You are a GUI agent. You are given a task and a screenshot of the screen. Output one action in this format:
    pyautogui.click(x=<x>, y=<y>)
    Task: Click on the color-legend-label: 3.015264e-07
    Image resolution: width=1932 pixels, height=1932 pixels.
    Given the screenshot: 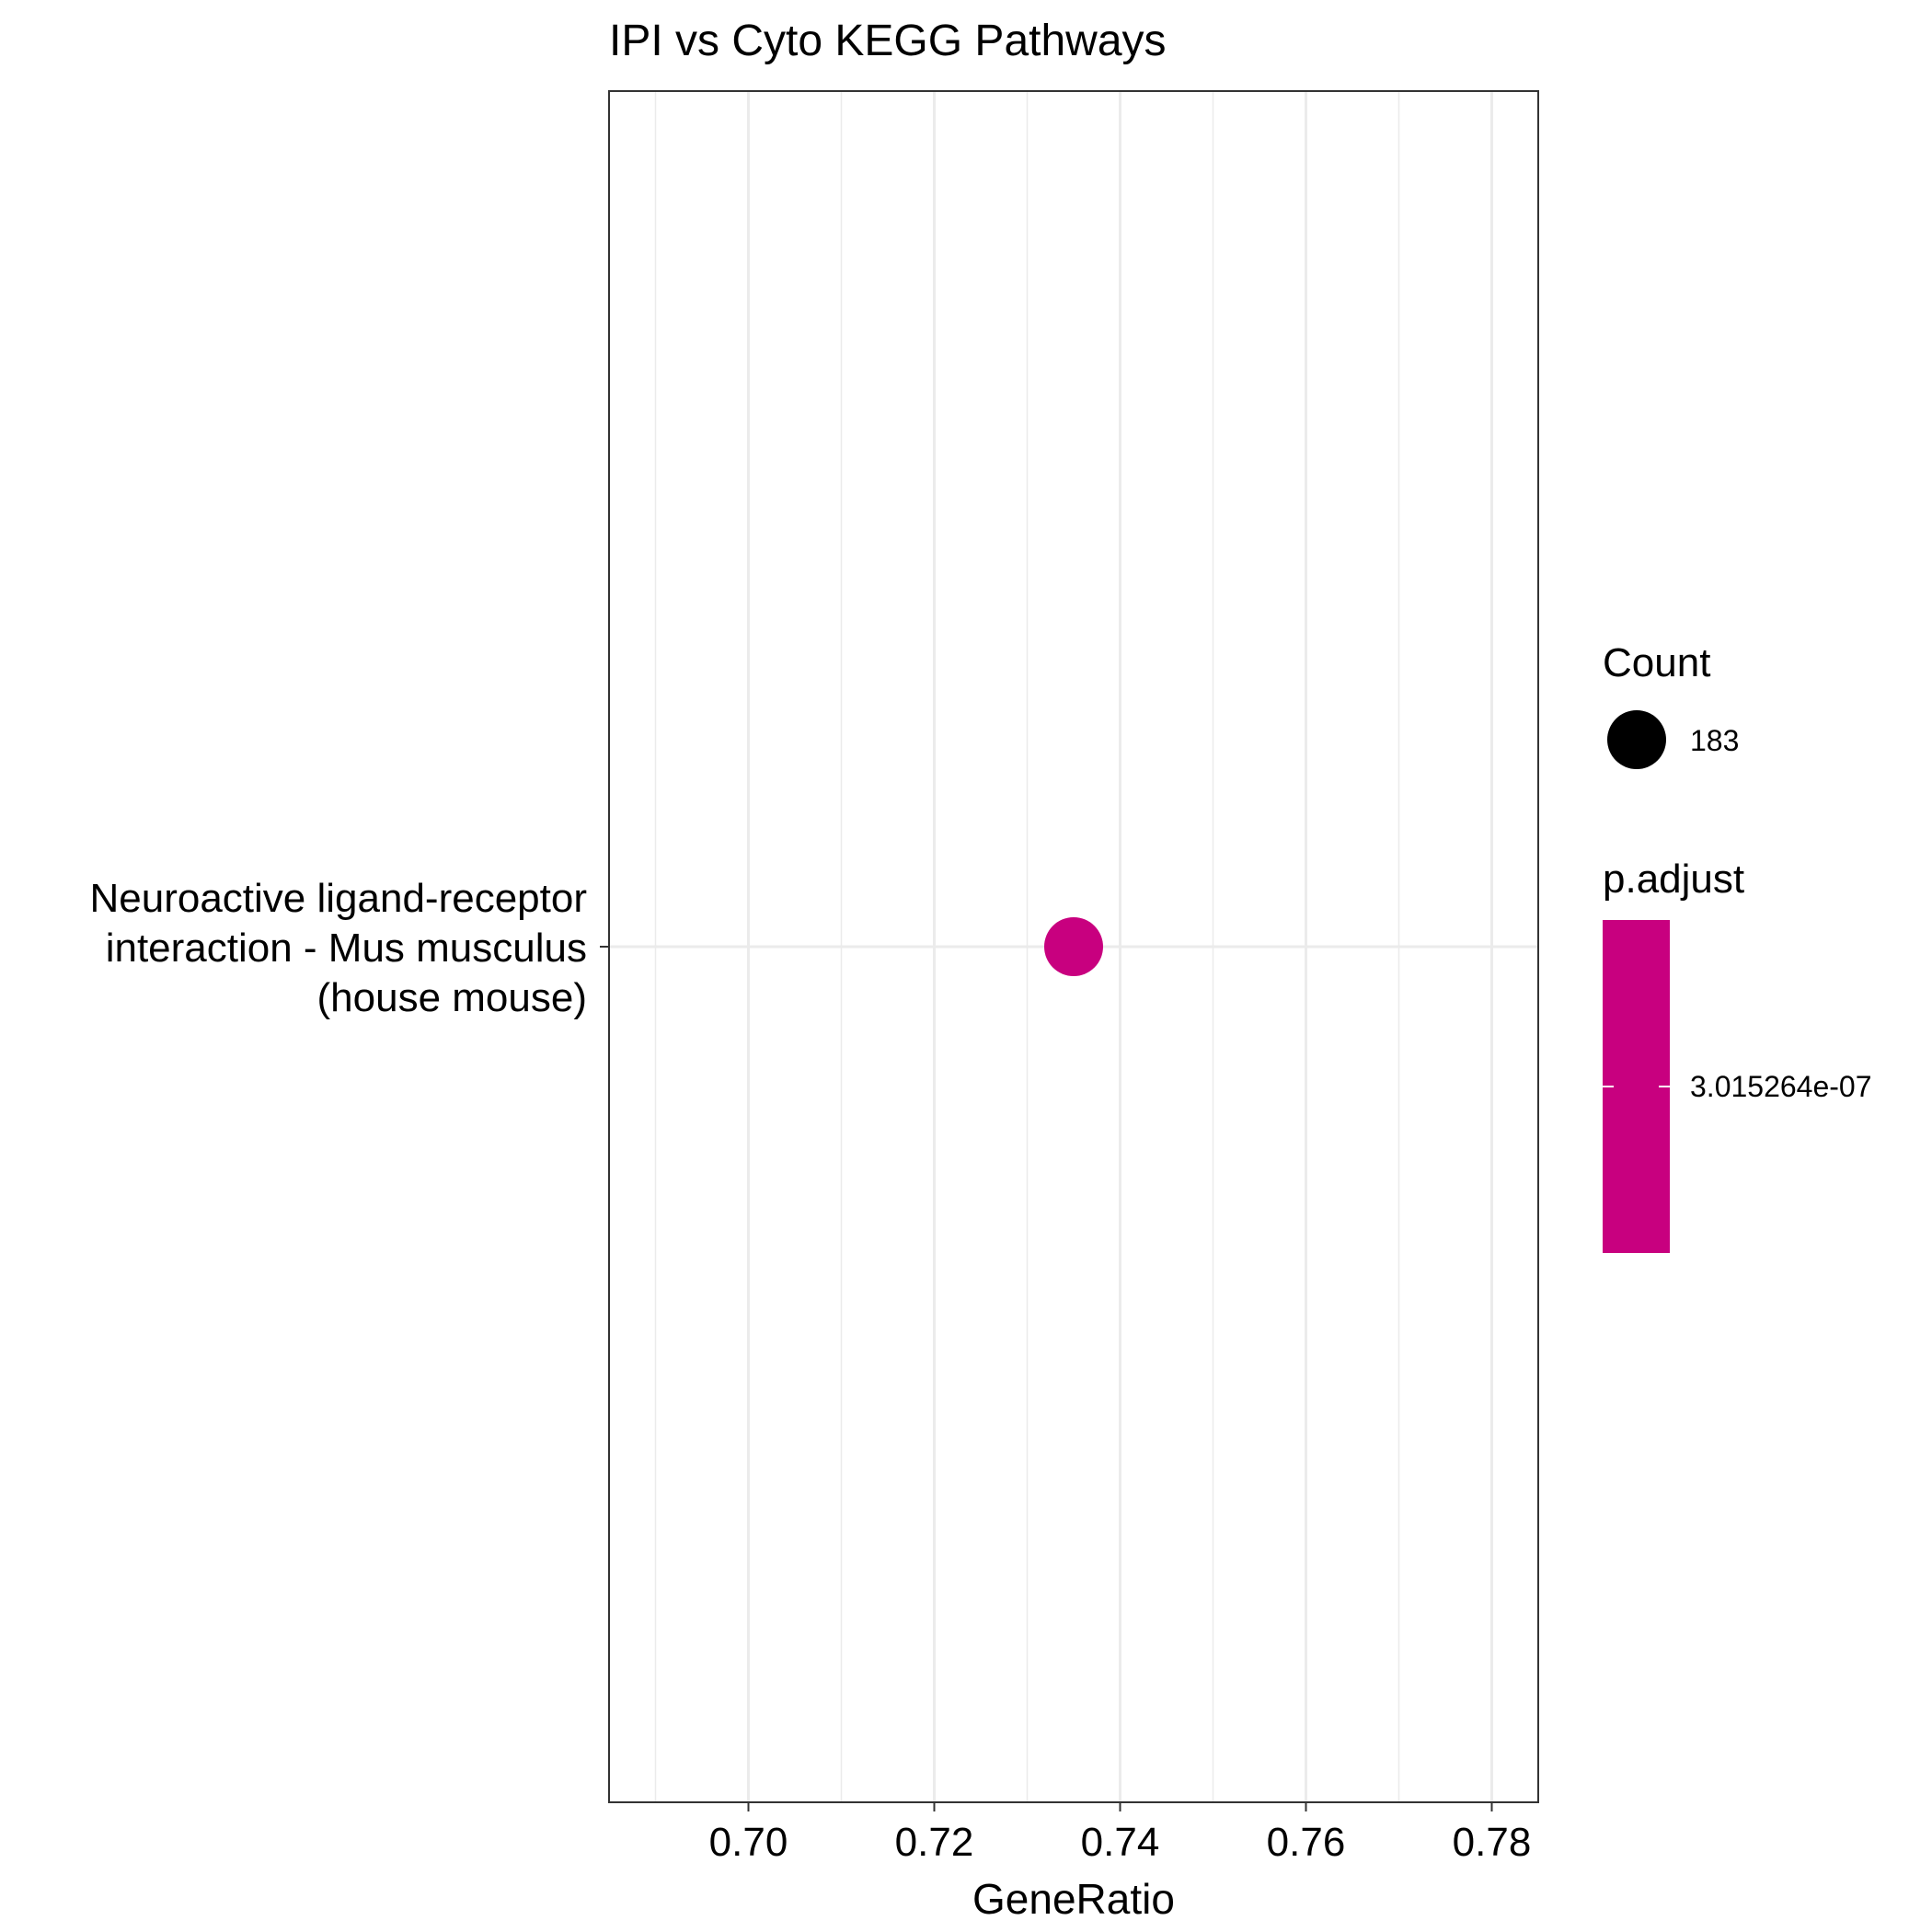 What is the action you would take?
    pyautogui.click(x=1781, y=1086)
    